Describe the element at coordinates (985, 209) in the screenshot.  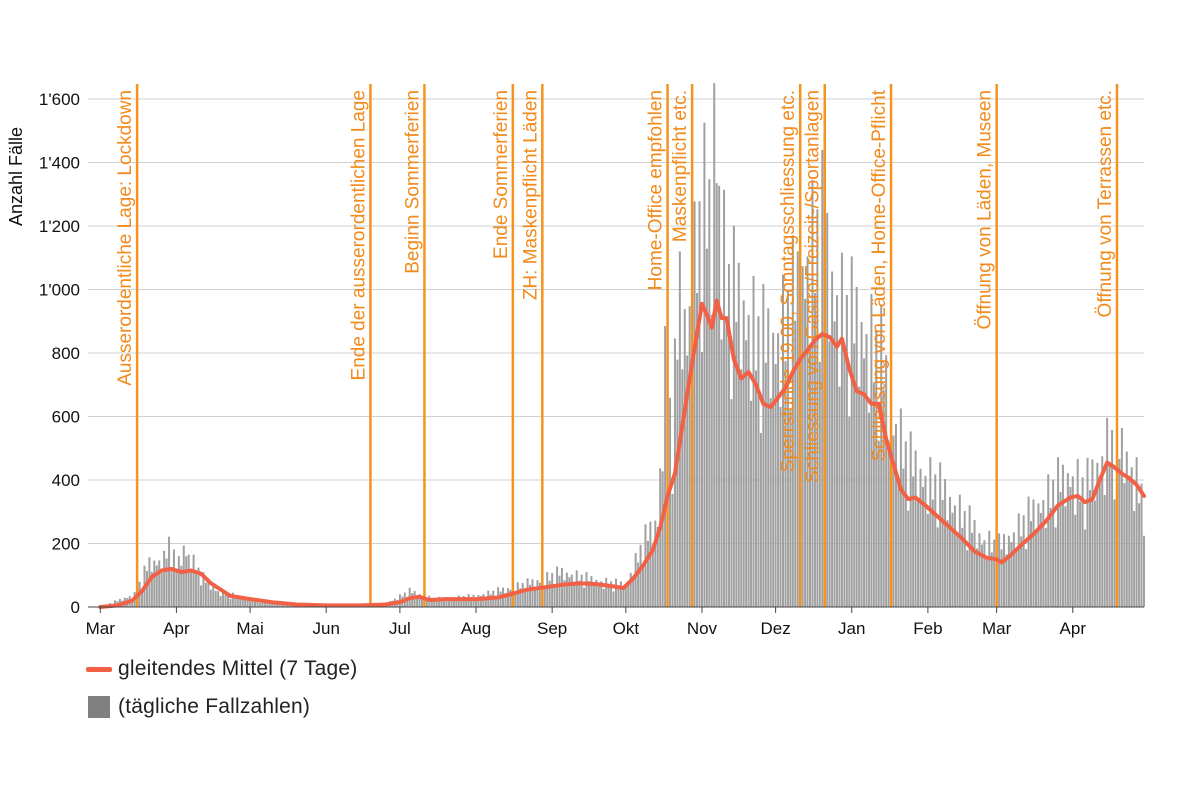
I see `event-label: Öffnung von Läden, Museen` at that location.